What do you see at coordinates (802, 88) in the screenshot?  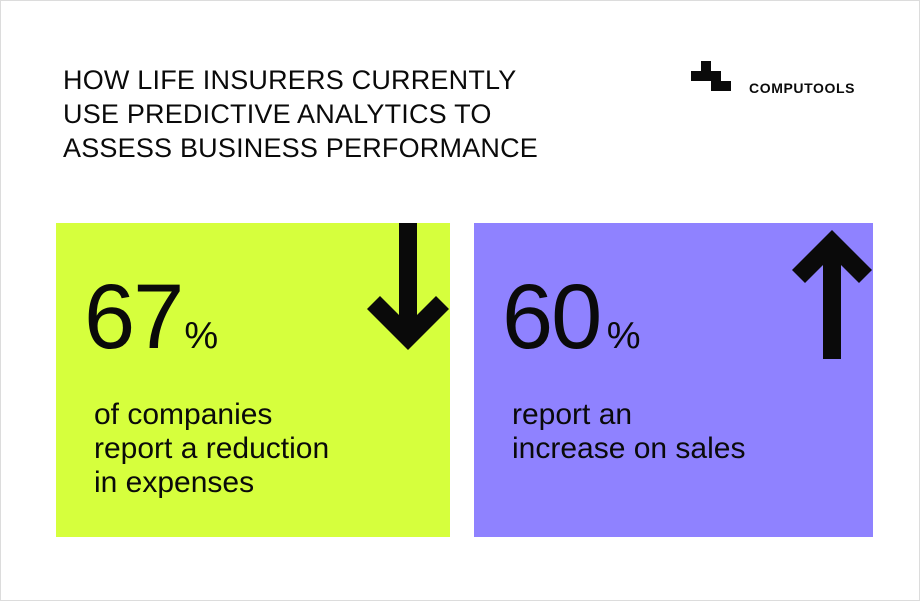 I see `brand-name: COMPUTOOLS` at bounding box center [802, 88].